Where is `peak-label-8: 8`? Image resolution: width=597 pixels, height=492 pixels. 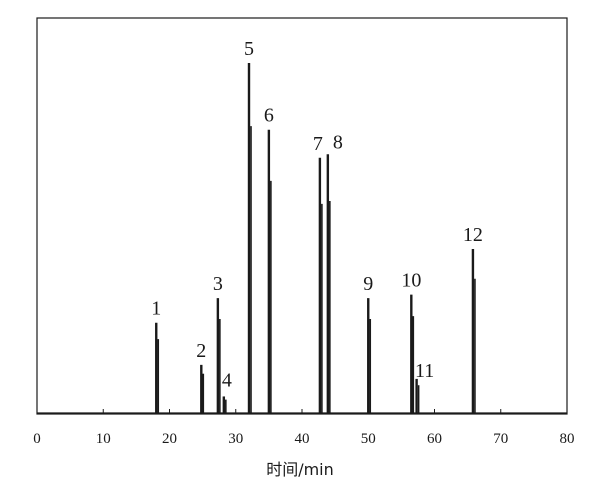
peak-label-8: 8 is located at coordinates (338, 142).